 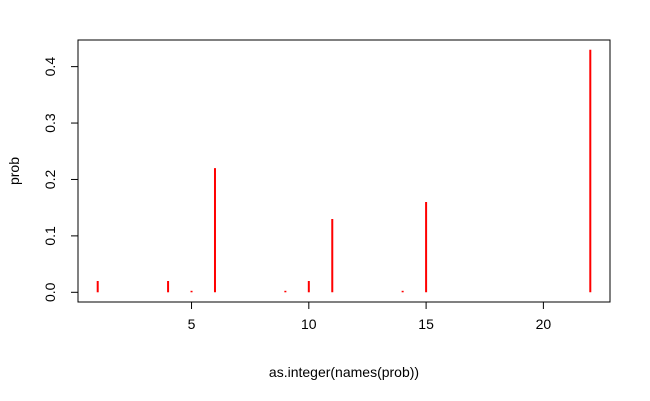 What do you see at coordinates (14, 171) in the screenshot?
I see `y-axis-label: prob` at bounding box center [14, 171].